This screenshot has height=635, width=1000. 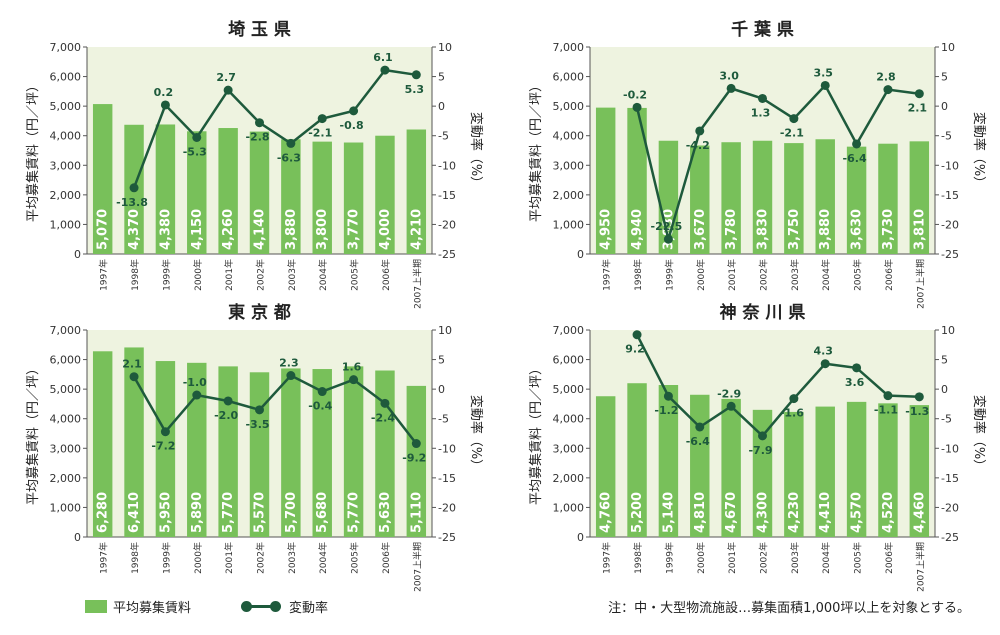 What do you see at coordinates (275, 409) in the screenshot?
I see `rate-line` at bounding box center [275, 409].